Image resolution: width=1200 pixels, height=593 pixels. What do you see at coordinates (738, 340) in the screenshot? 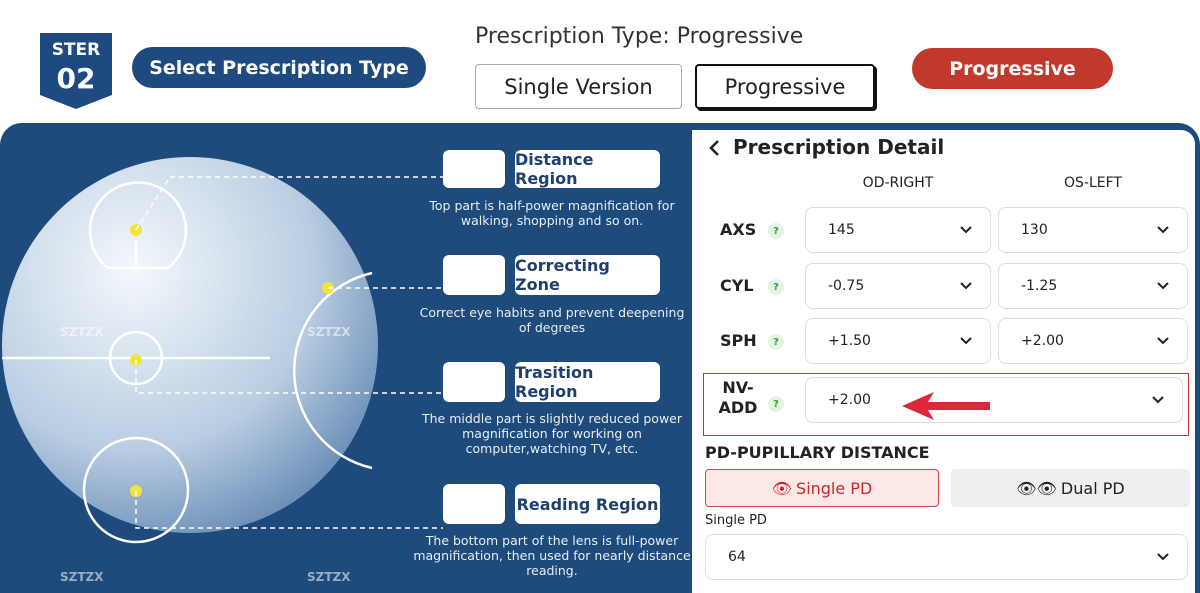
I see `field-label: SPH` at bounding box center [738, 340].